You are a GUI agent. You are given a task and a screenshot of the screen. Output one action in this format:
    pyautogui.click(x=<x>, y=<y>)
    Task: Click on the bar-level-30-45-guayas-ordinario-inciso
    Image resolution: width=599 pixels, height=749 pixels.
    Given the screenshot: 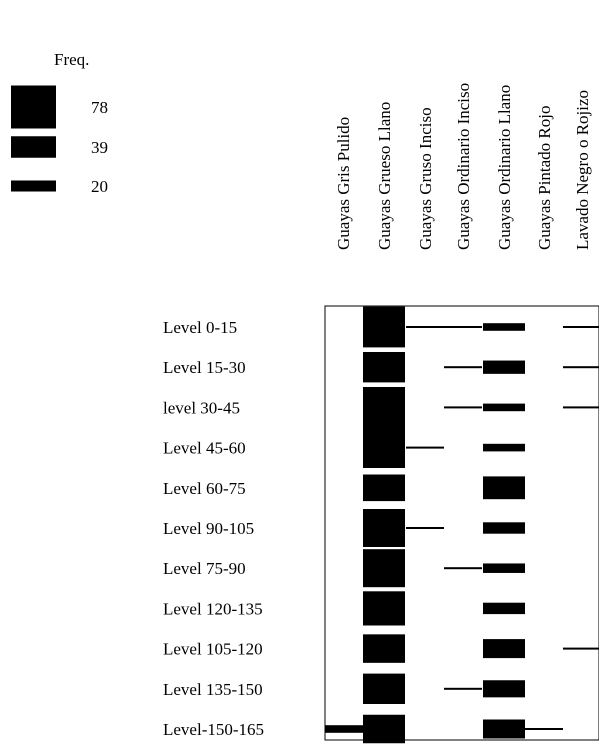 What is the action you would take?
    pyautogui.click(x=463, y=407)
    